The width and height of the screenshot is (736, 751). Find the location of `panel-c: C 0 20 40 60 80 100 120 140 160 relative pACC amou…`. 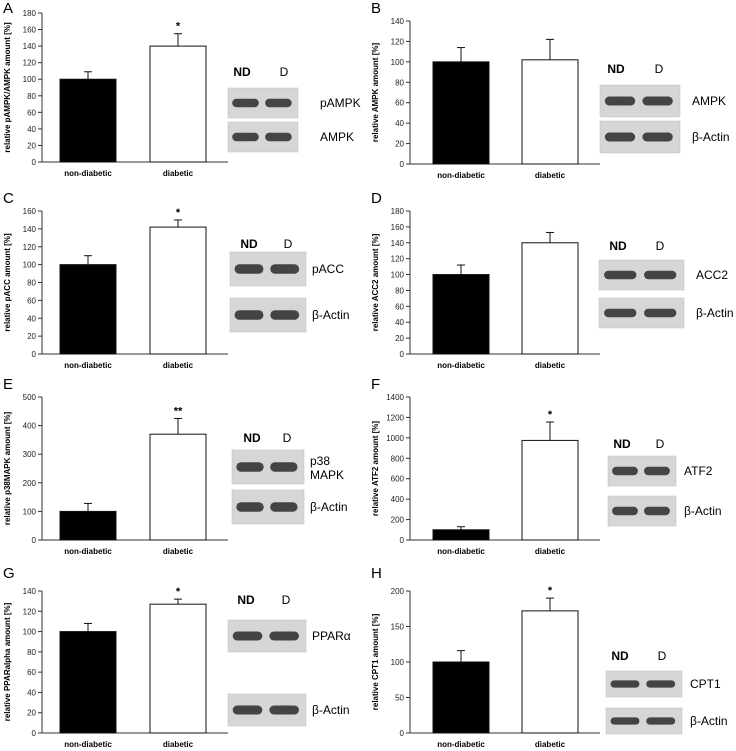

panel-c: C 0 20 40 60 80 100 120 140 160 relative pACC amou… is located at coordinates (176, 280).